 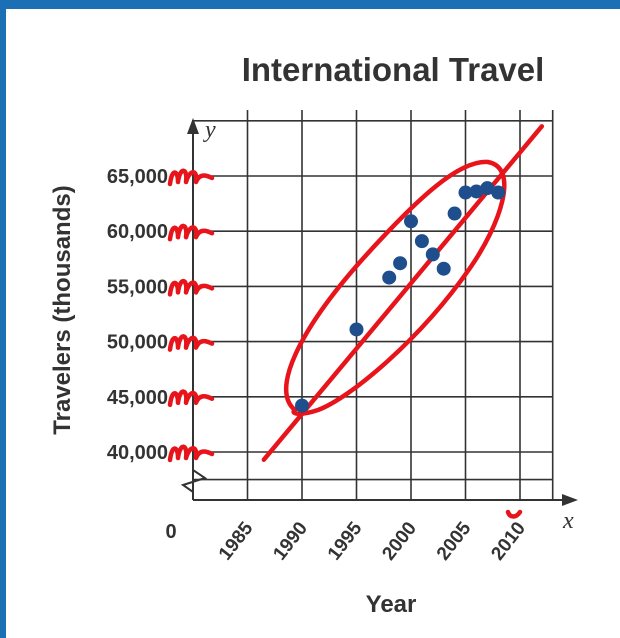 What do you see at coordinates (568, 521) in the screenshot?
I see `x-axis-variable: x` at bounding box center [568, 521].